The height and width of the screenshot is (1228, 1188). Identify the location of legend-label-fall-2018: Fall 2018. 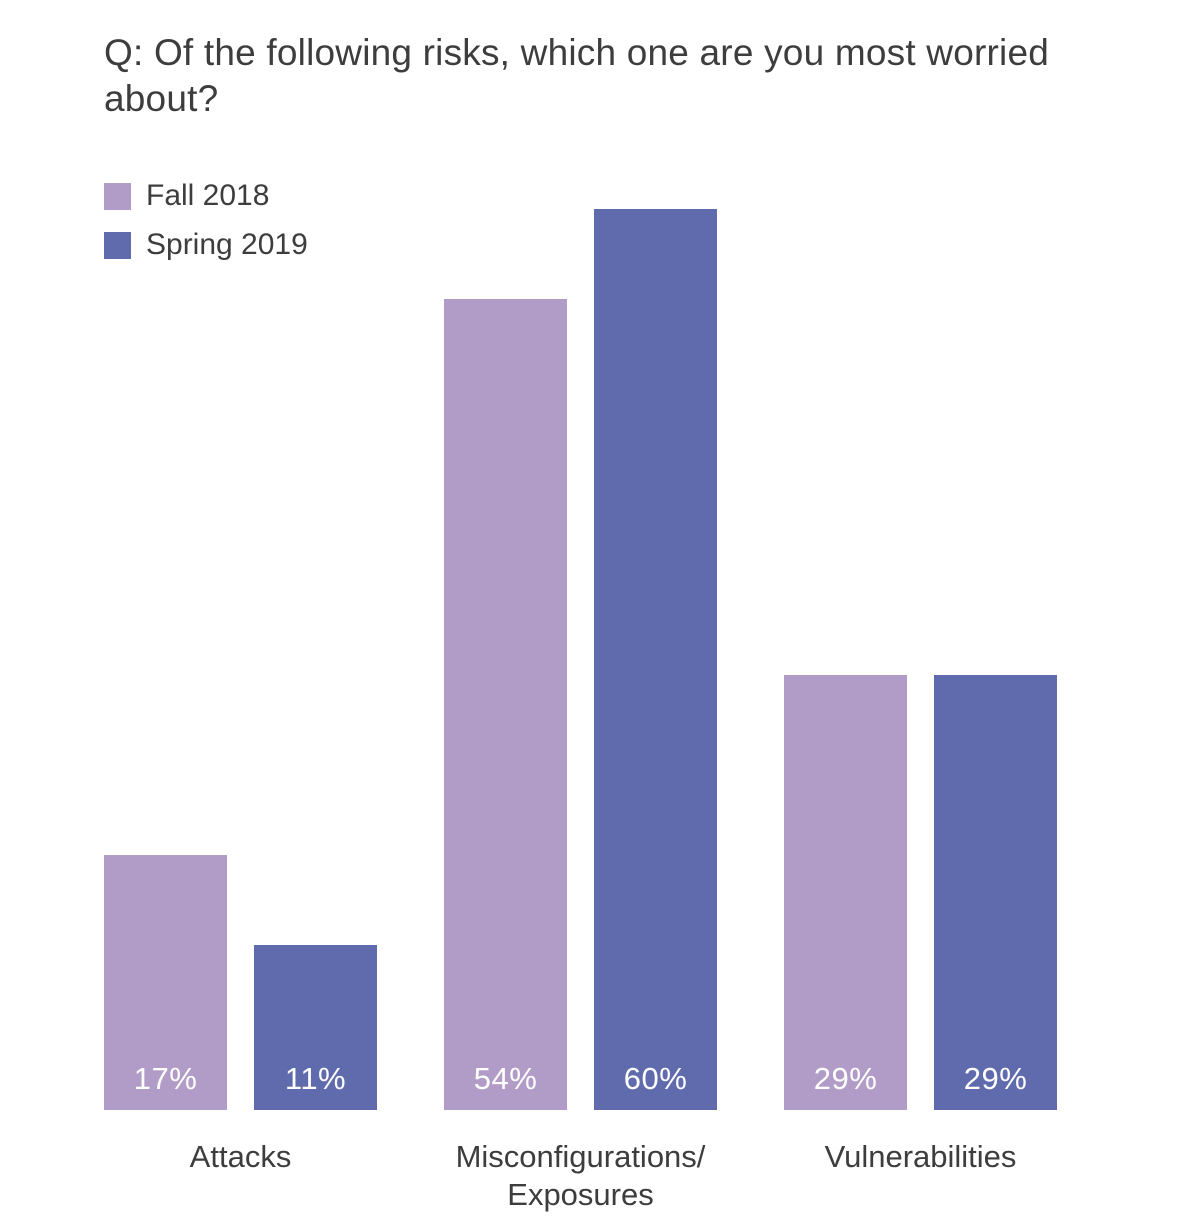
(208, 195).